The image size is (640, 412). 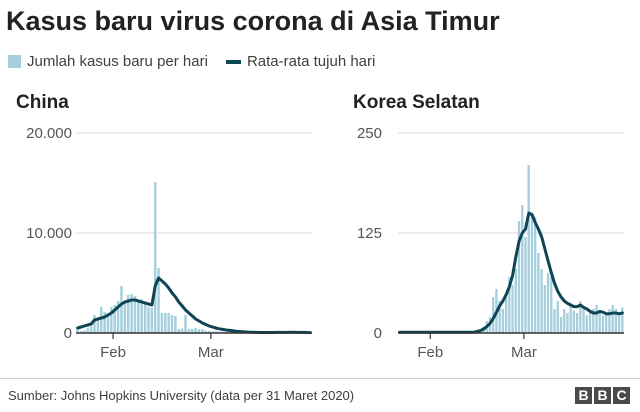 I want to click on panel-title-korea-selatan: Korea Selatan, so click(x=416, y=102).